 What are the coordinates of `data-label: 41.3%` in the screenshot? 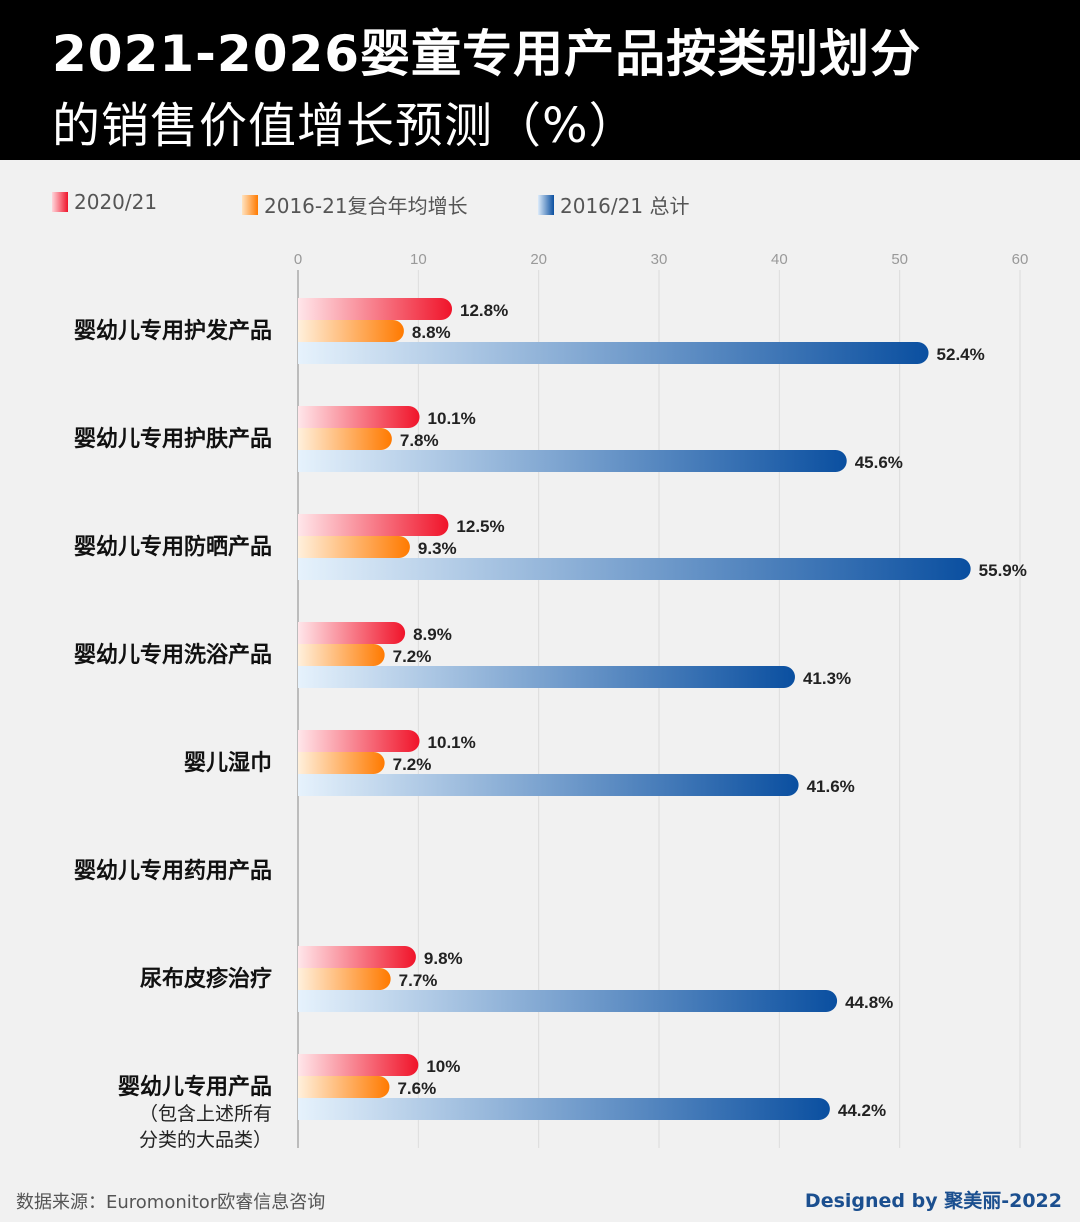 It's located at (827, 678).